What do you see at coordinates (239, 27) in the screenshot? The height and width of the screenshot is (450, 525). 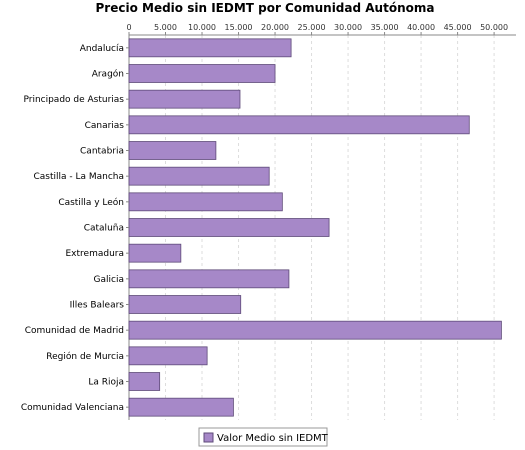 I see `x-tick-label: 15.000` at bounding box center [239, 27].